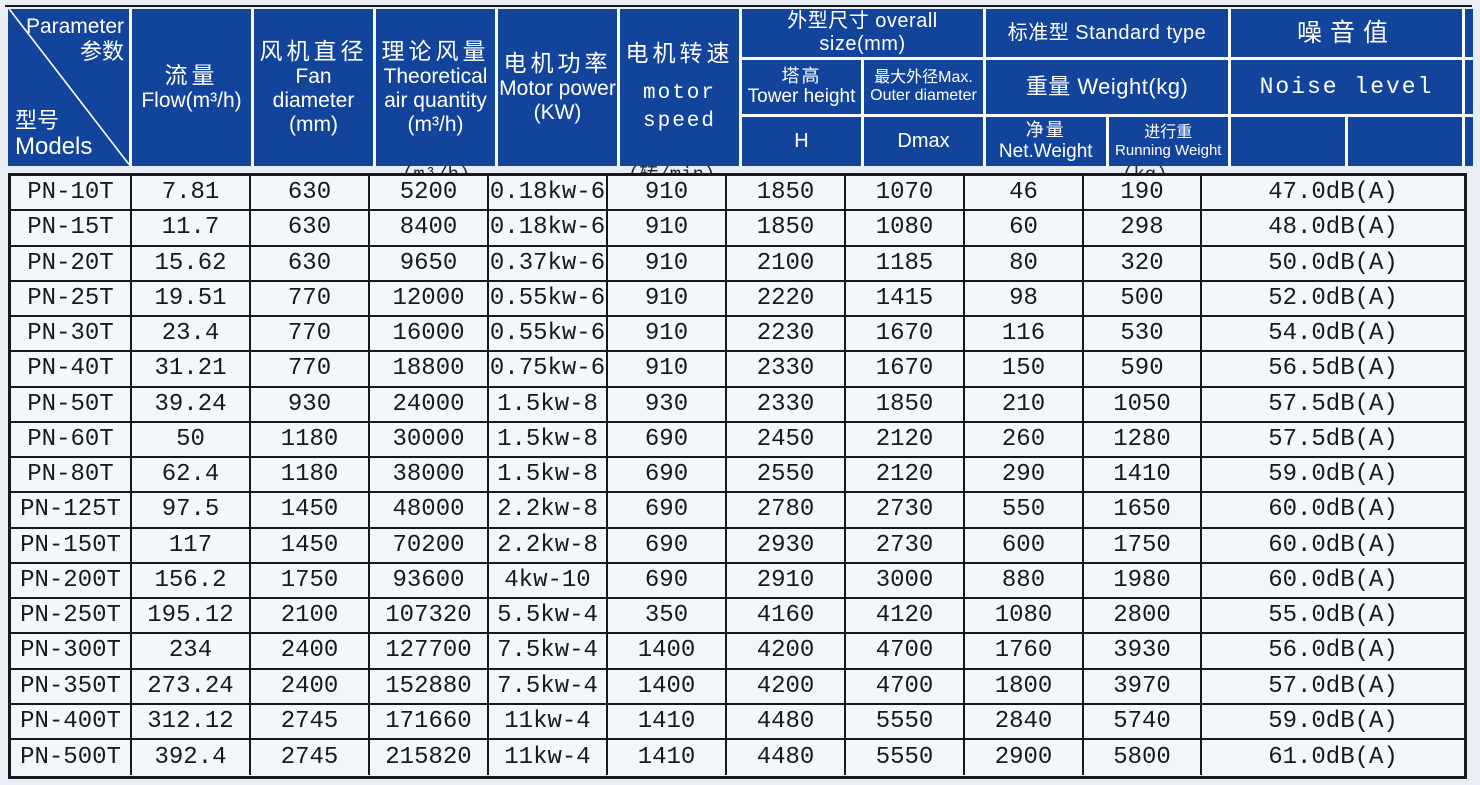 The width and height of the screenshot is (1480, 785). What do you see at coordinates (1024, 264) in the screenshot?
I see `cell-net-weight: 80` at bounding box center [1024, 264].